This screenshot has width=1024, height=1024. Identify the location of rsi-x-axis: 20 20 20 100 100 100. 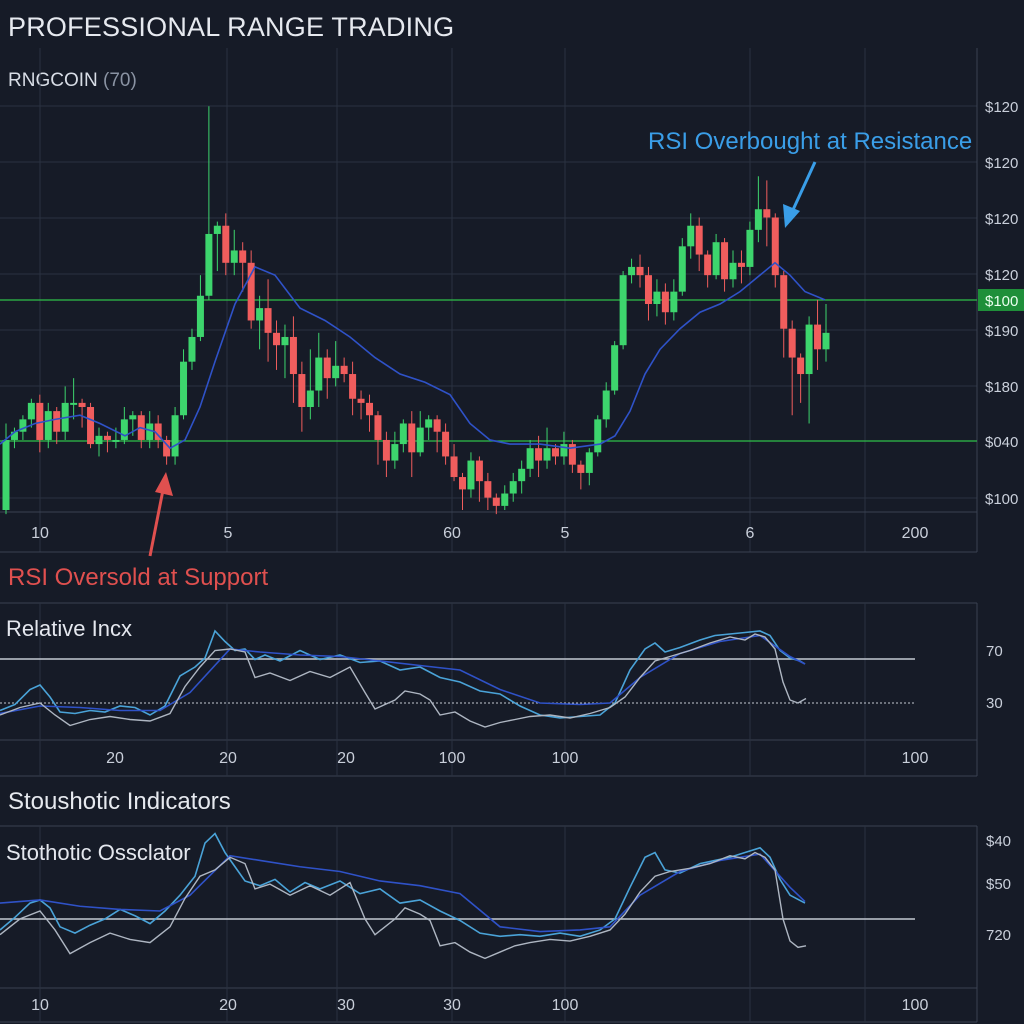
(517, 758).